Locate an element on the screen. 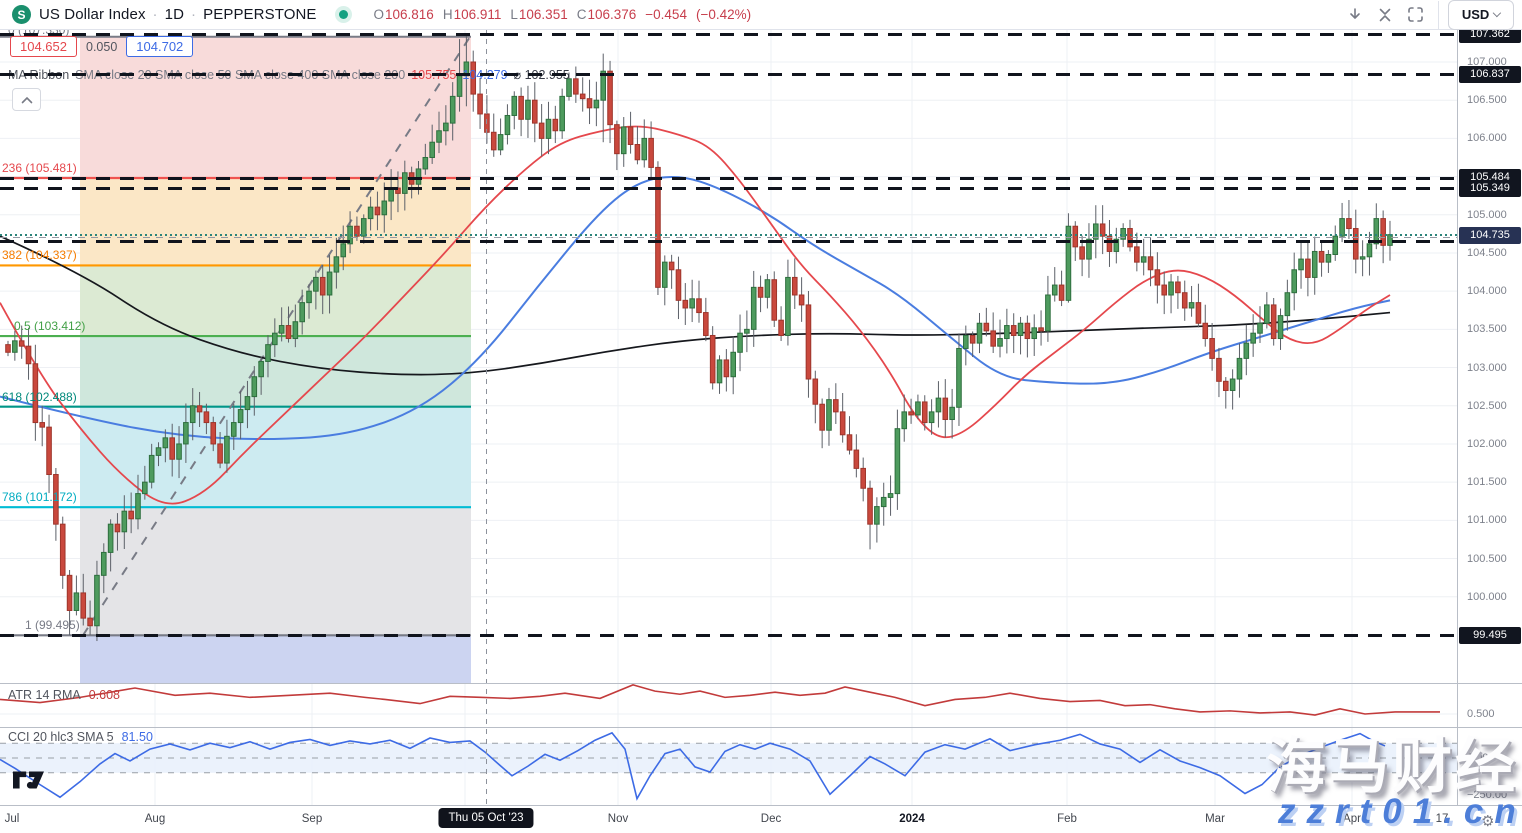 The width and height of the screenshot is (1522, 833). atr-indicator-legend: ATR 14 RMA 0.608 is located at coordinates (64, 695).